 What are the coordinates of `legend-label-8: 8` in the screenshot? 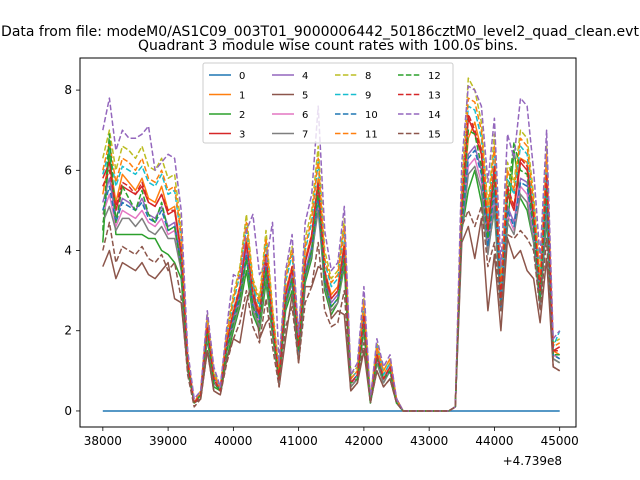 It's located at (368, 76).